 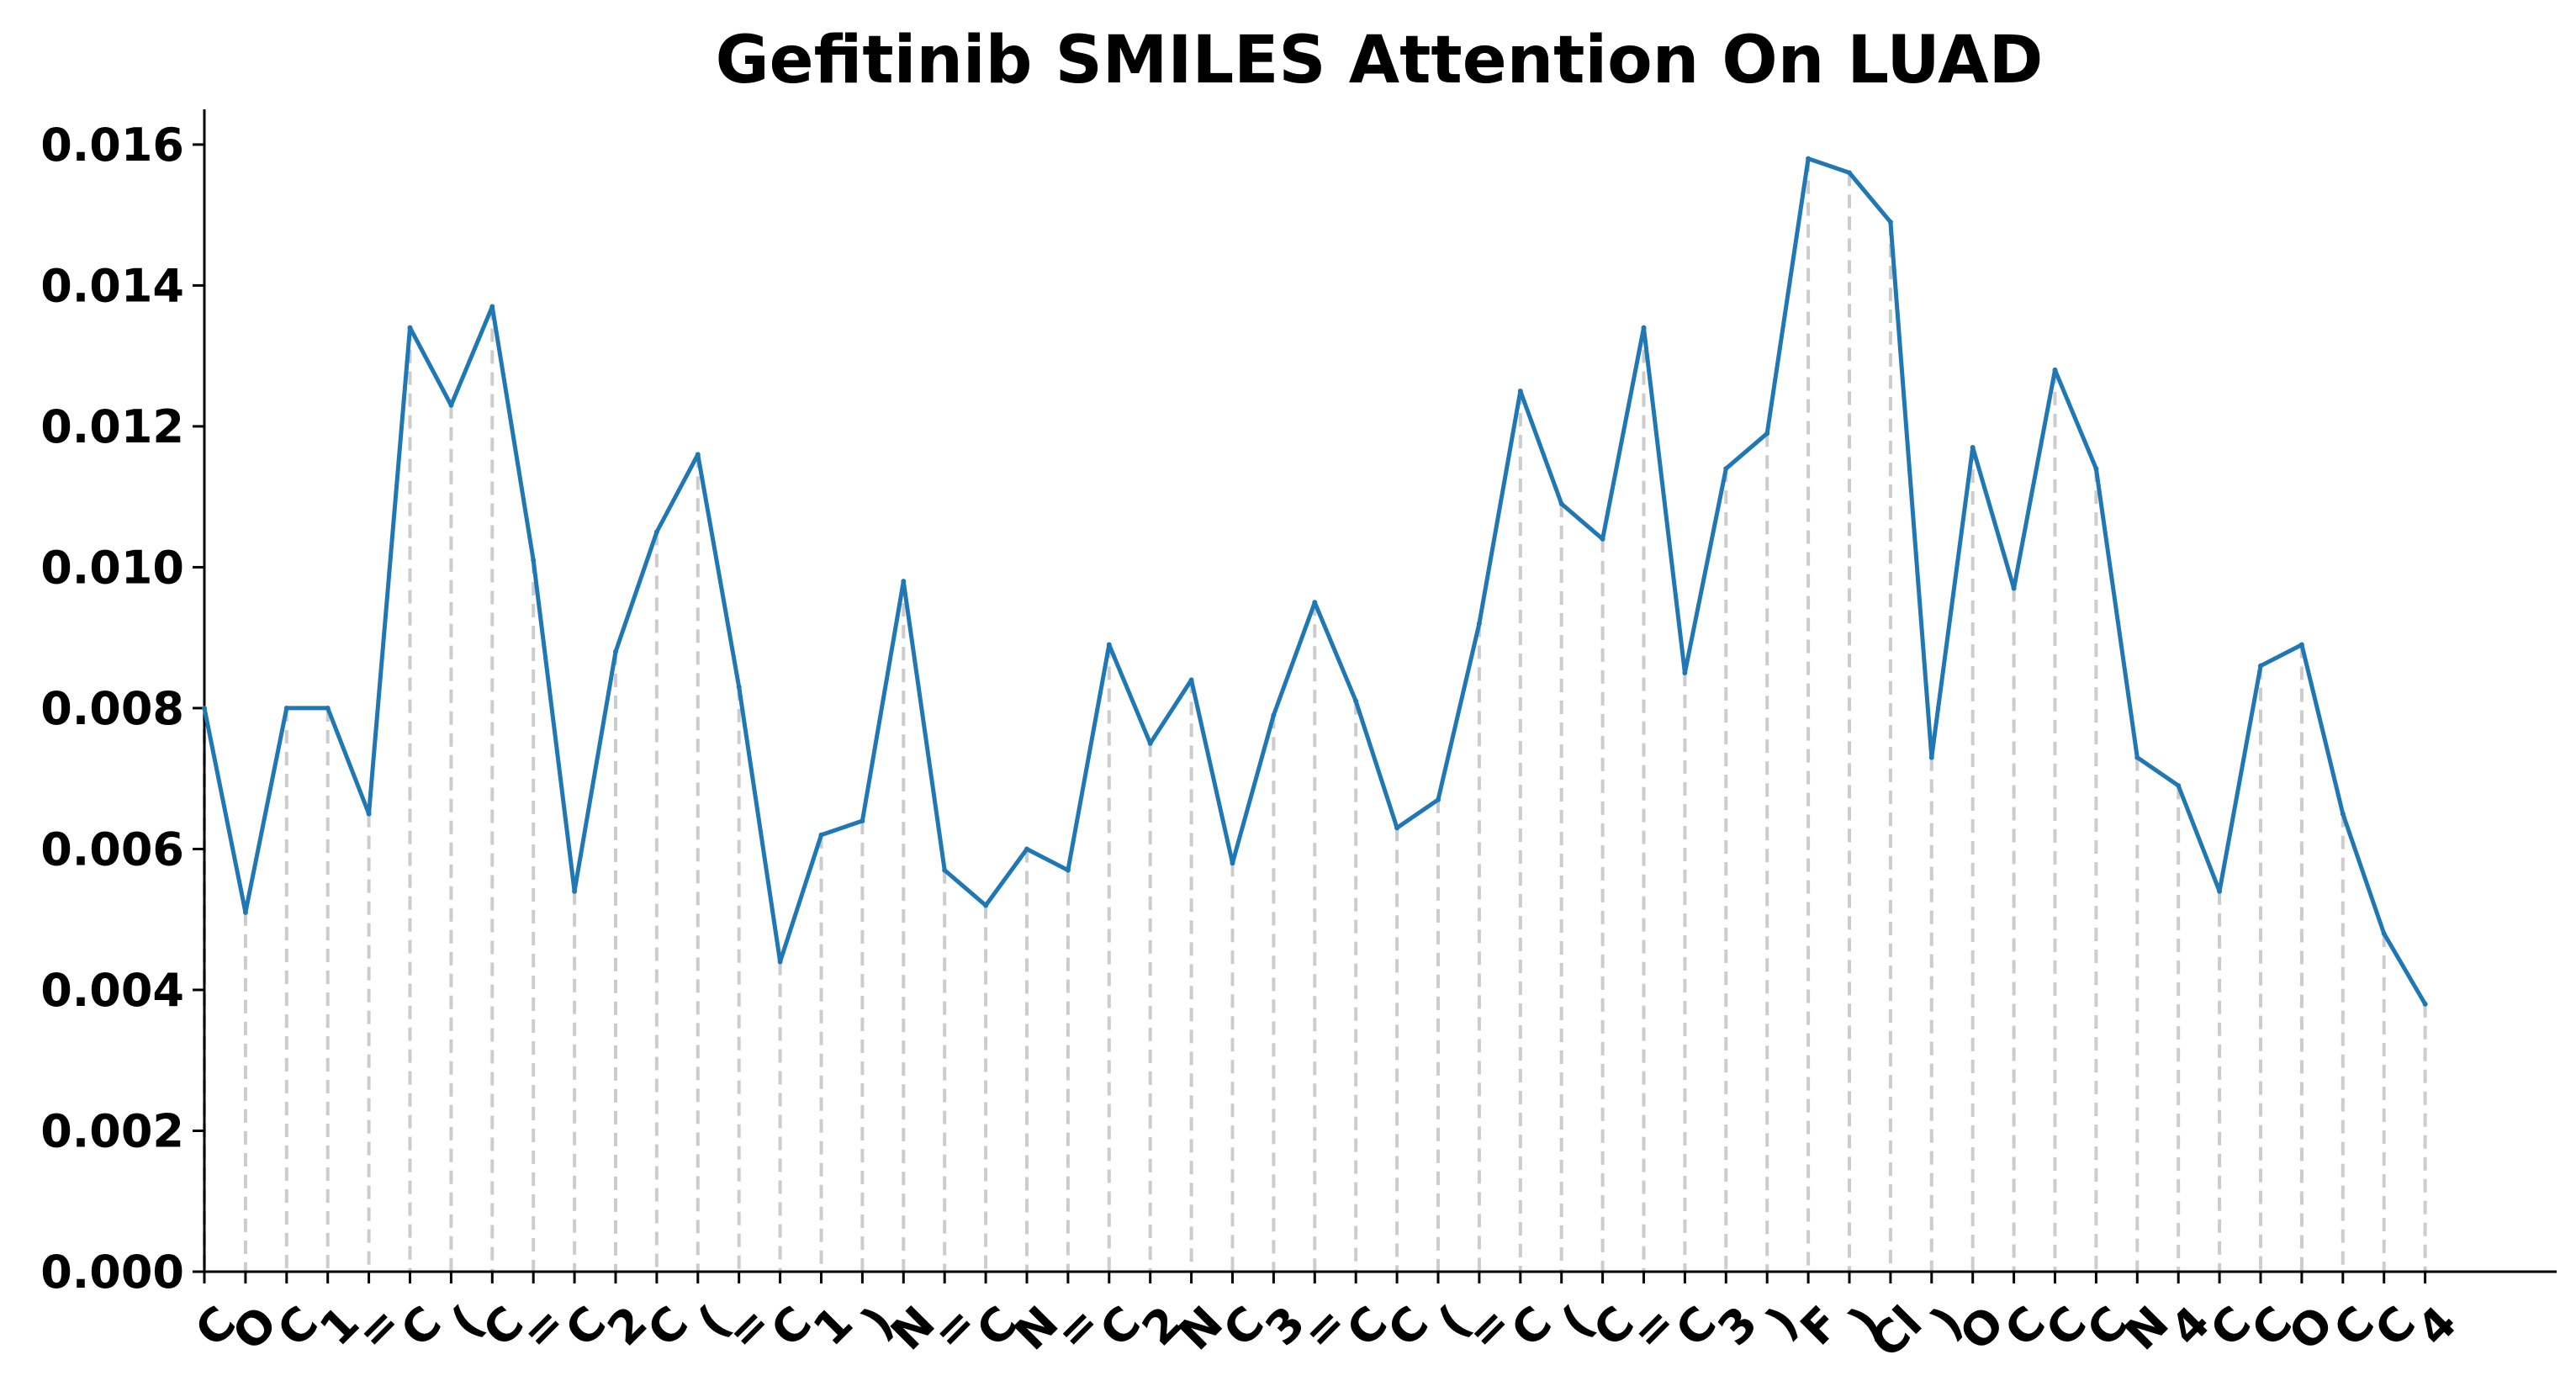 I want to click on x-tick-label: Cl, so click(x=1896, y=1332).